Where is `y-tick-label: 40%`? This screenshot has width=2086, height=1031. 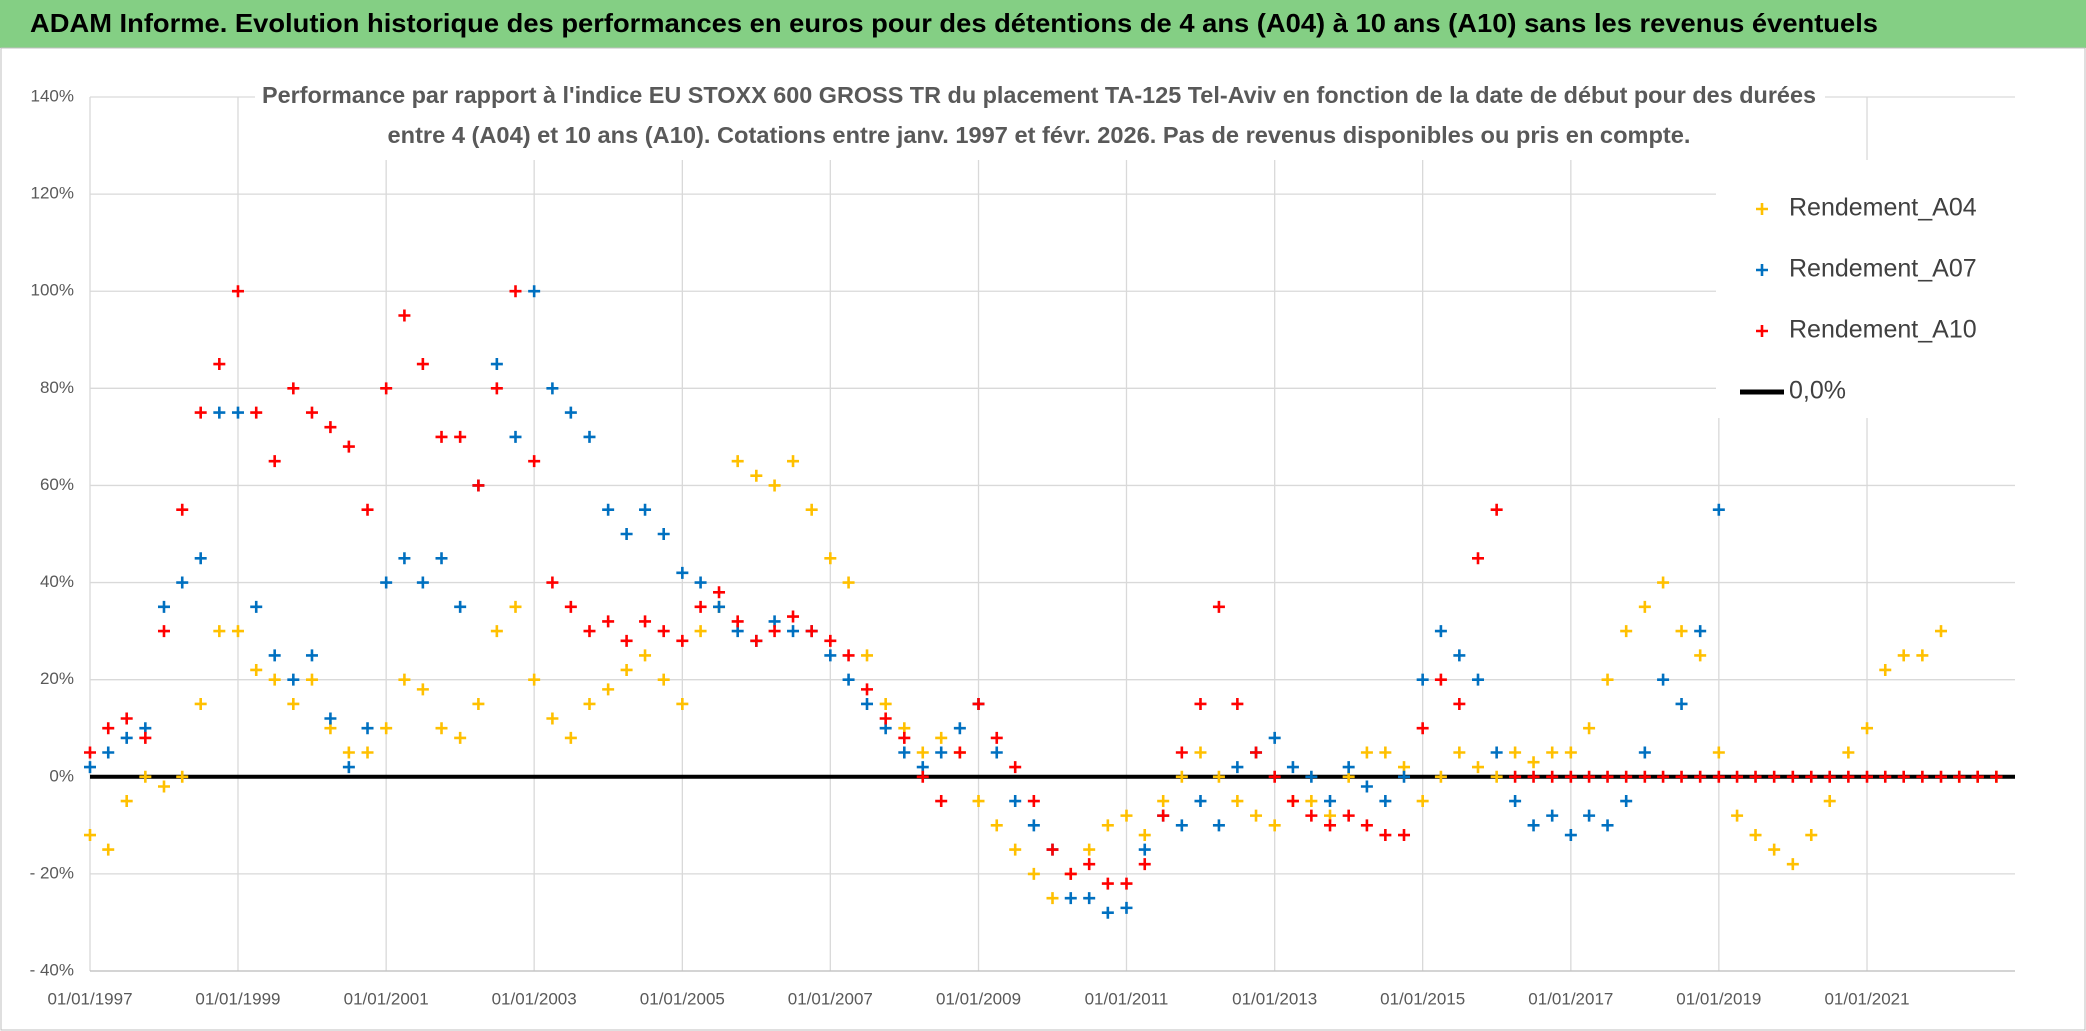 y-tick-label: 40% is located at coordinates (57, 581).